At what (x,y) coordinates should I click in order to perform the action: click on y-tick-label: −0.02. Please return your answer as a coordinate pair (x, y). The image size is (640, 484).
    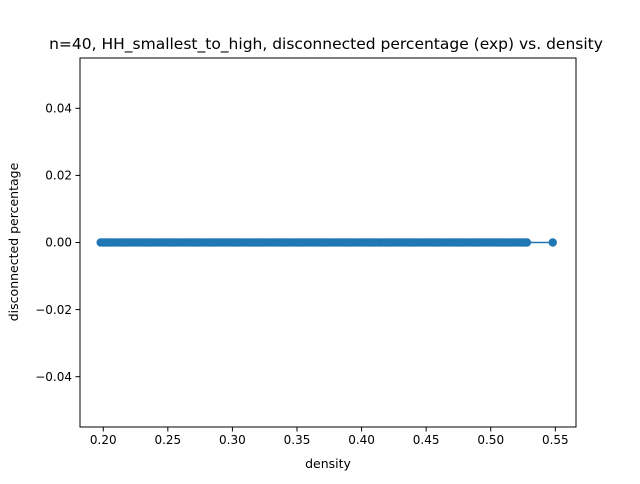
    Looking at the image, I should click on (53, 310).